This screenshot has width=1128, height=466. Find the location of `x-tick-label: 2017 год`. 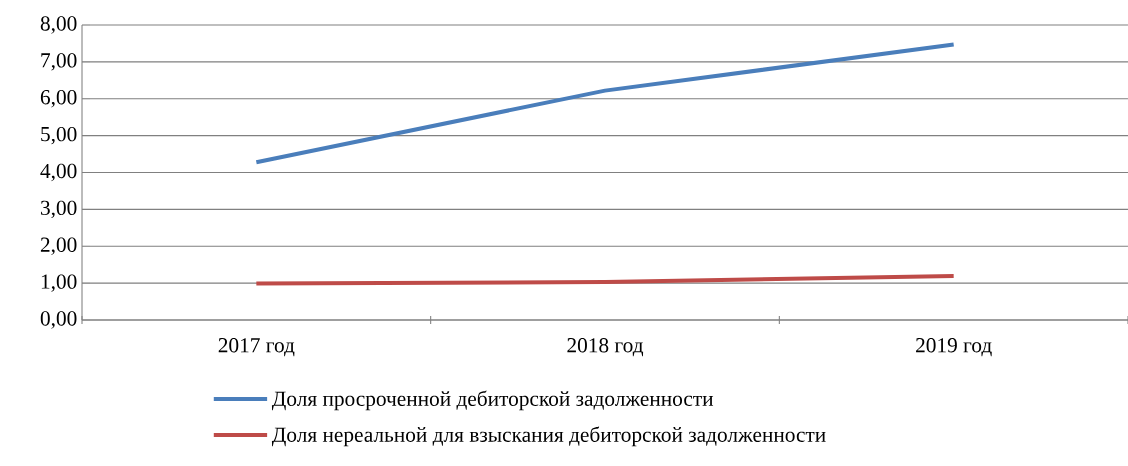

x-tick-label: 2017 год is located at coordinates (256, 347).